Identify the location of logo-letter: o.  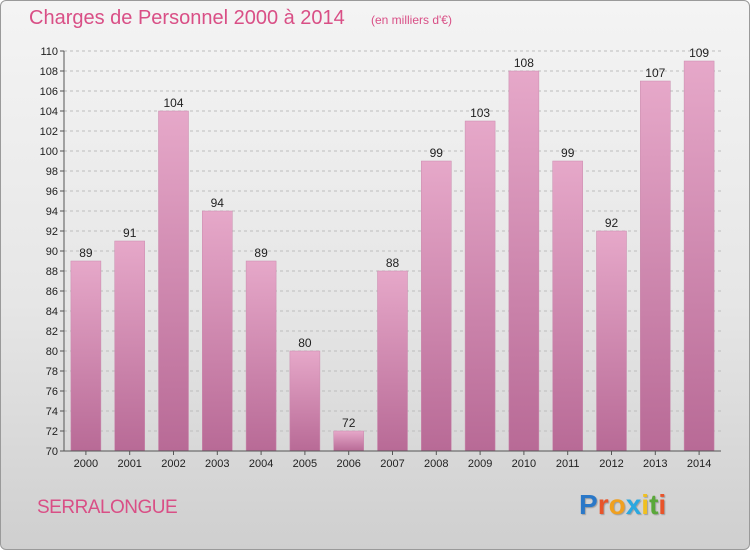
(617, 504).